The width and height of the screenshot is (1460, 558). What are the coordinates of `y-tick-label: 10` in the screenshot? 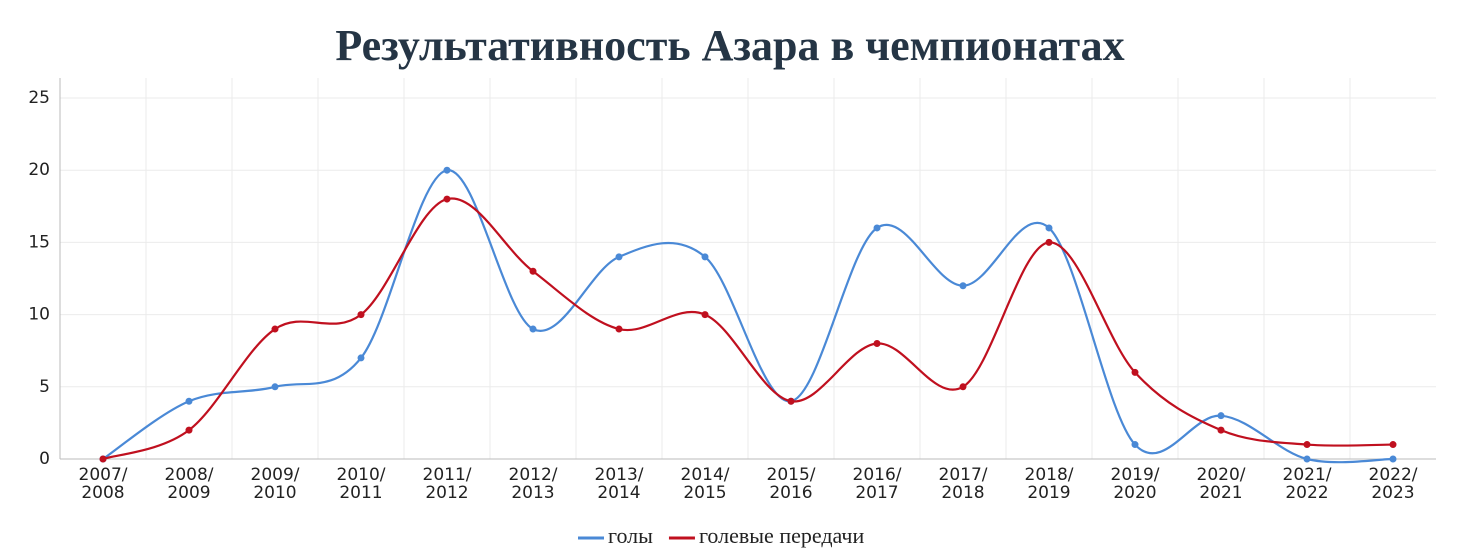 It's located at (39, 315).